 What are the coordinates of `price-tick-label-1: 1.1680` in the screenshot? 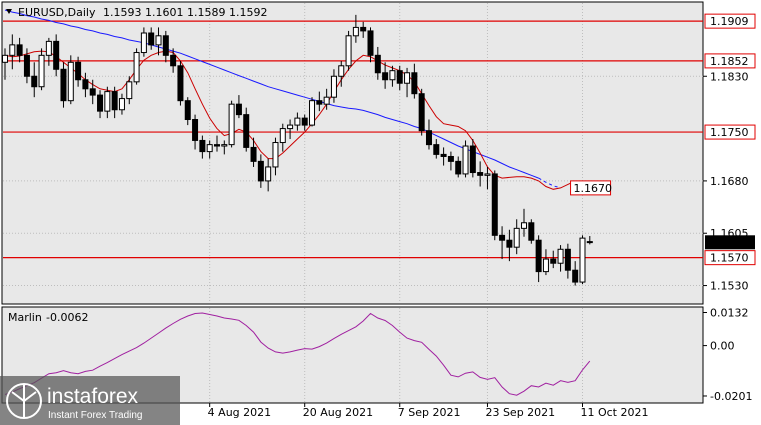 It's located at (729, 181).